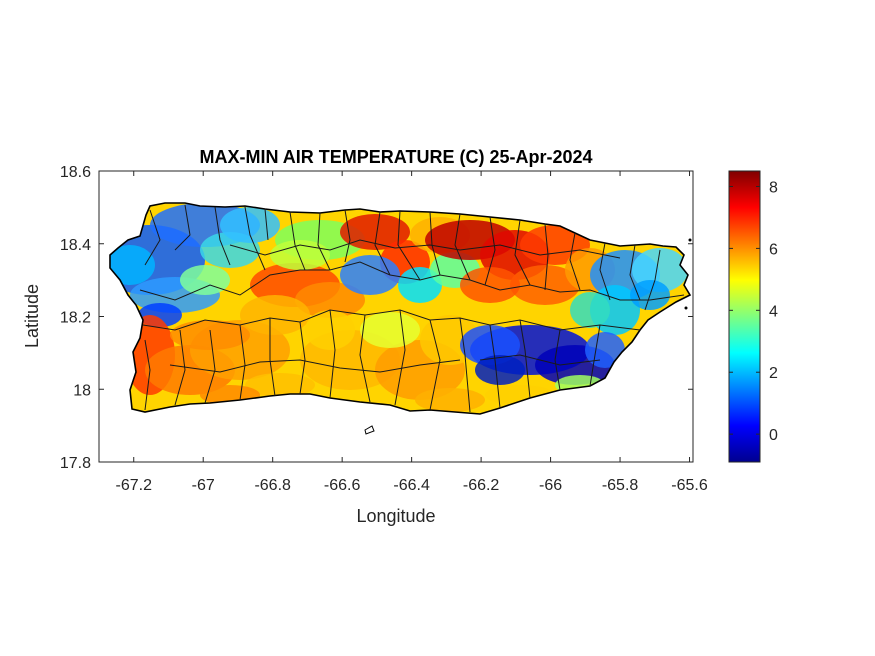 This screenshot has height=656, width=875. I want to click on x-axis-label: Longitude, so click(395, 516).